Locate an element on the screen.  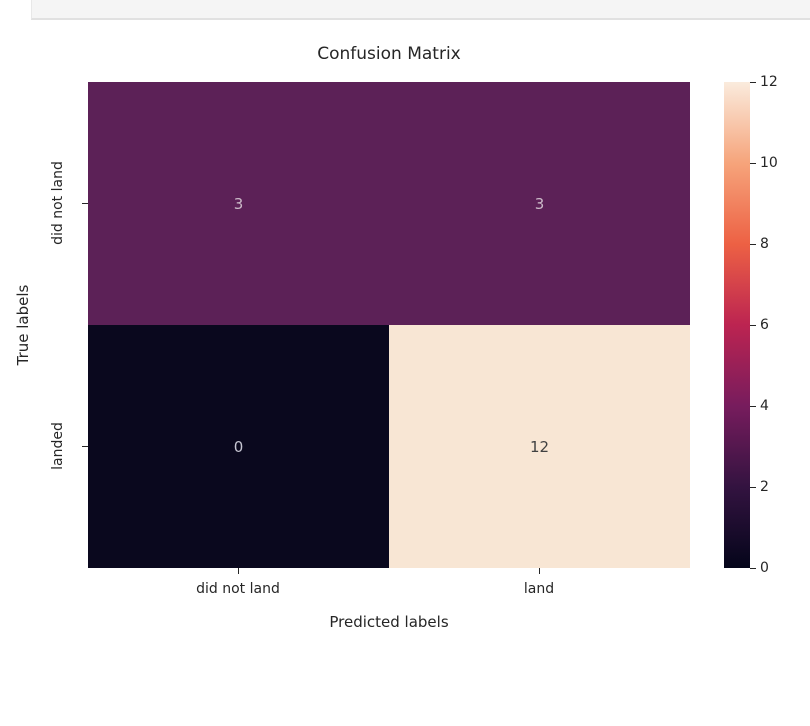
heatmap-cell-r0c1: 3 is located at coordinates (539, 203).